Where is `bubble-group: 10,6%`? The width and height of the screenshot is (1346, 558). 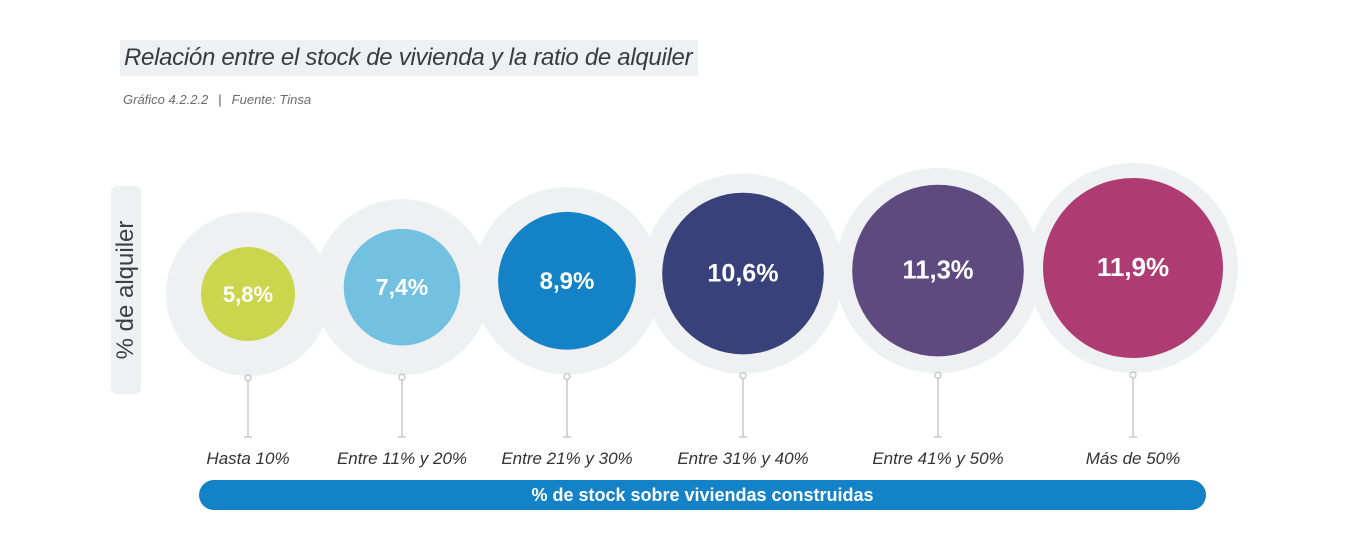 bubble-group: 10,6% is located at coordinates (743, 305).